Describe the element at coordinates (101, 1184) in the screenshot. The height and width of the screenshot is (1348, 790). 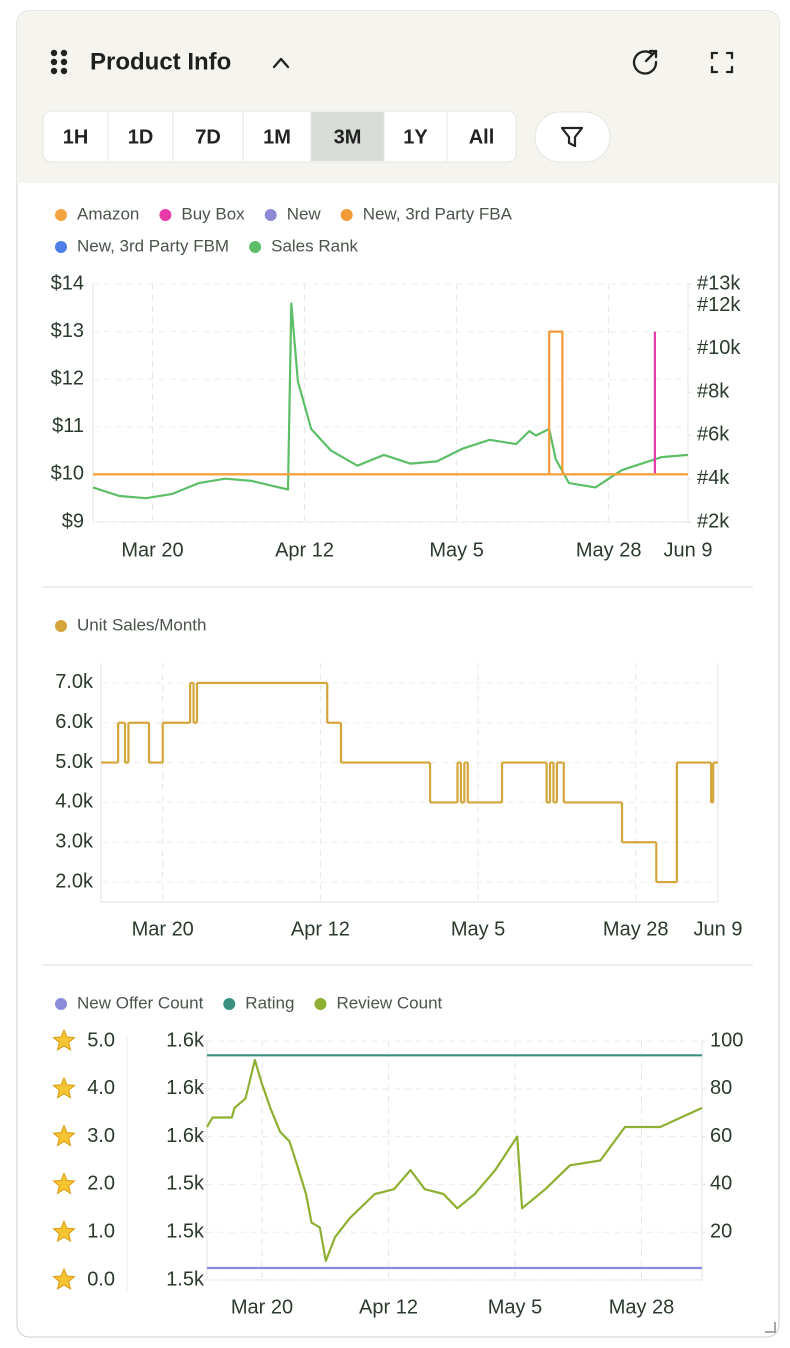
I see `y-tick-label: 2.0` at that location.